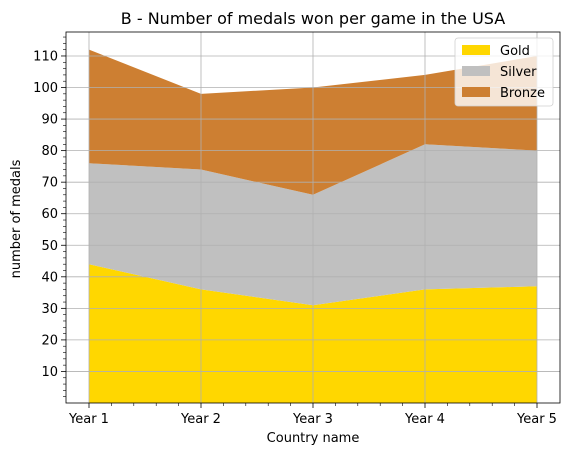 The height and width of the screenshot is (455, 571). What do you see at coordinates (49, 340) in the screenshot?
I see `y-tick-label: 20` at bounding box center [49, 340].